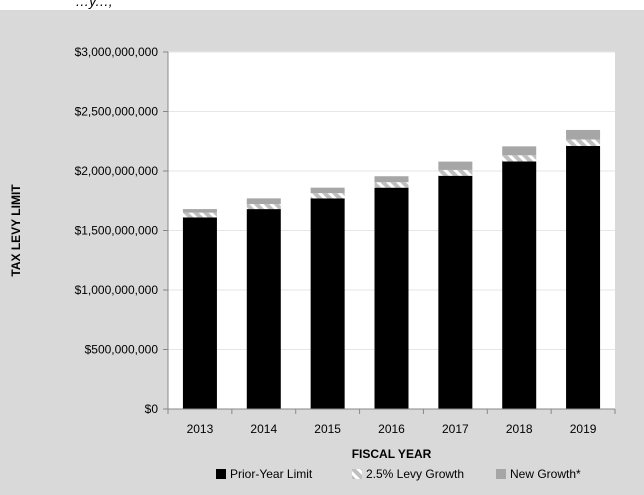 The height and width of the screenshot is (495, 644). What do you see at coordinates (415, 474) in the screenshot?
I see `legend-levy-growth-label: 2.5% Levy Growth` at bounding box center [415, 474].